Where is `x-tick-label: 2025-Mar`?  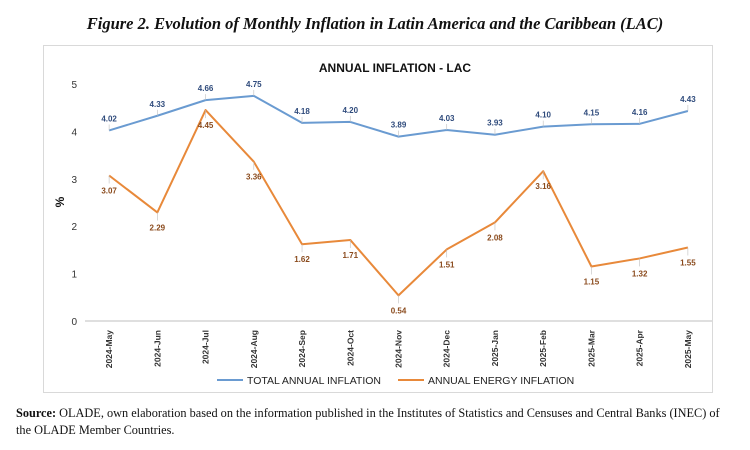
x-tick-label: 2025-Mar is located at coordinates (591, 348).